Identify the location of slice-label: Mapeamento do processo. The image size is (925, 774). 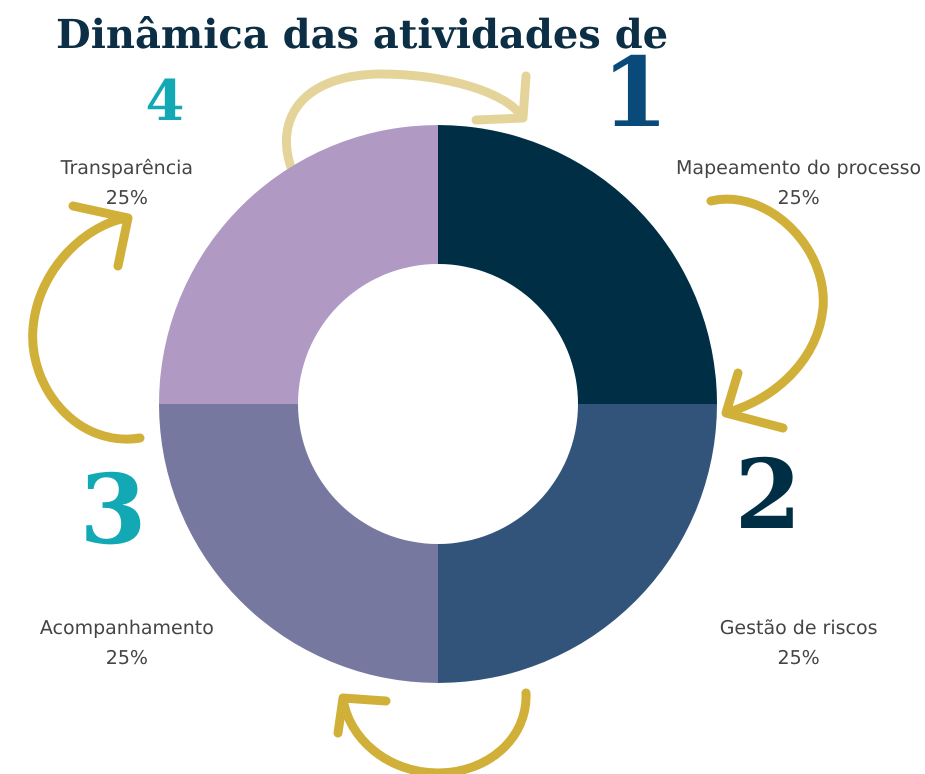
(799, 168).